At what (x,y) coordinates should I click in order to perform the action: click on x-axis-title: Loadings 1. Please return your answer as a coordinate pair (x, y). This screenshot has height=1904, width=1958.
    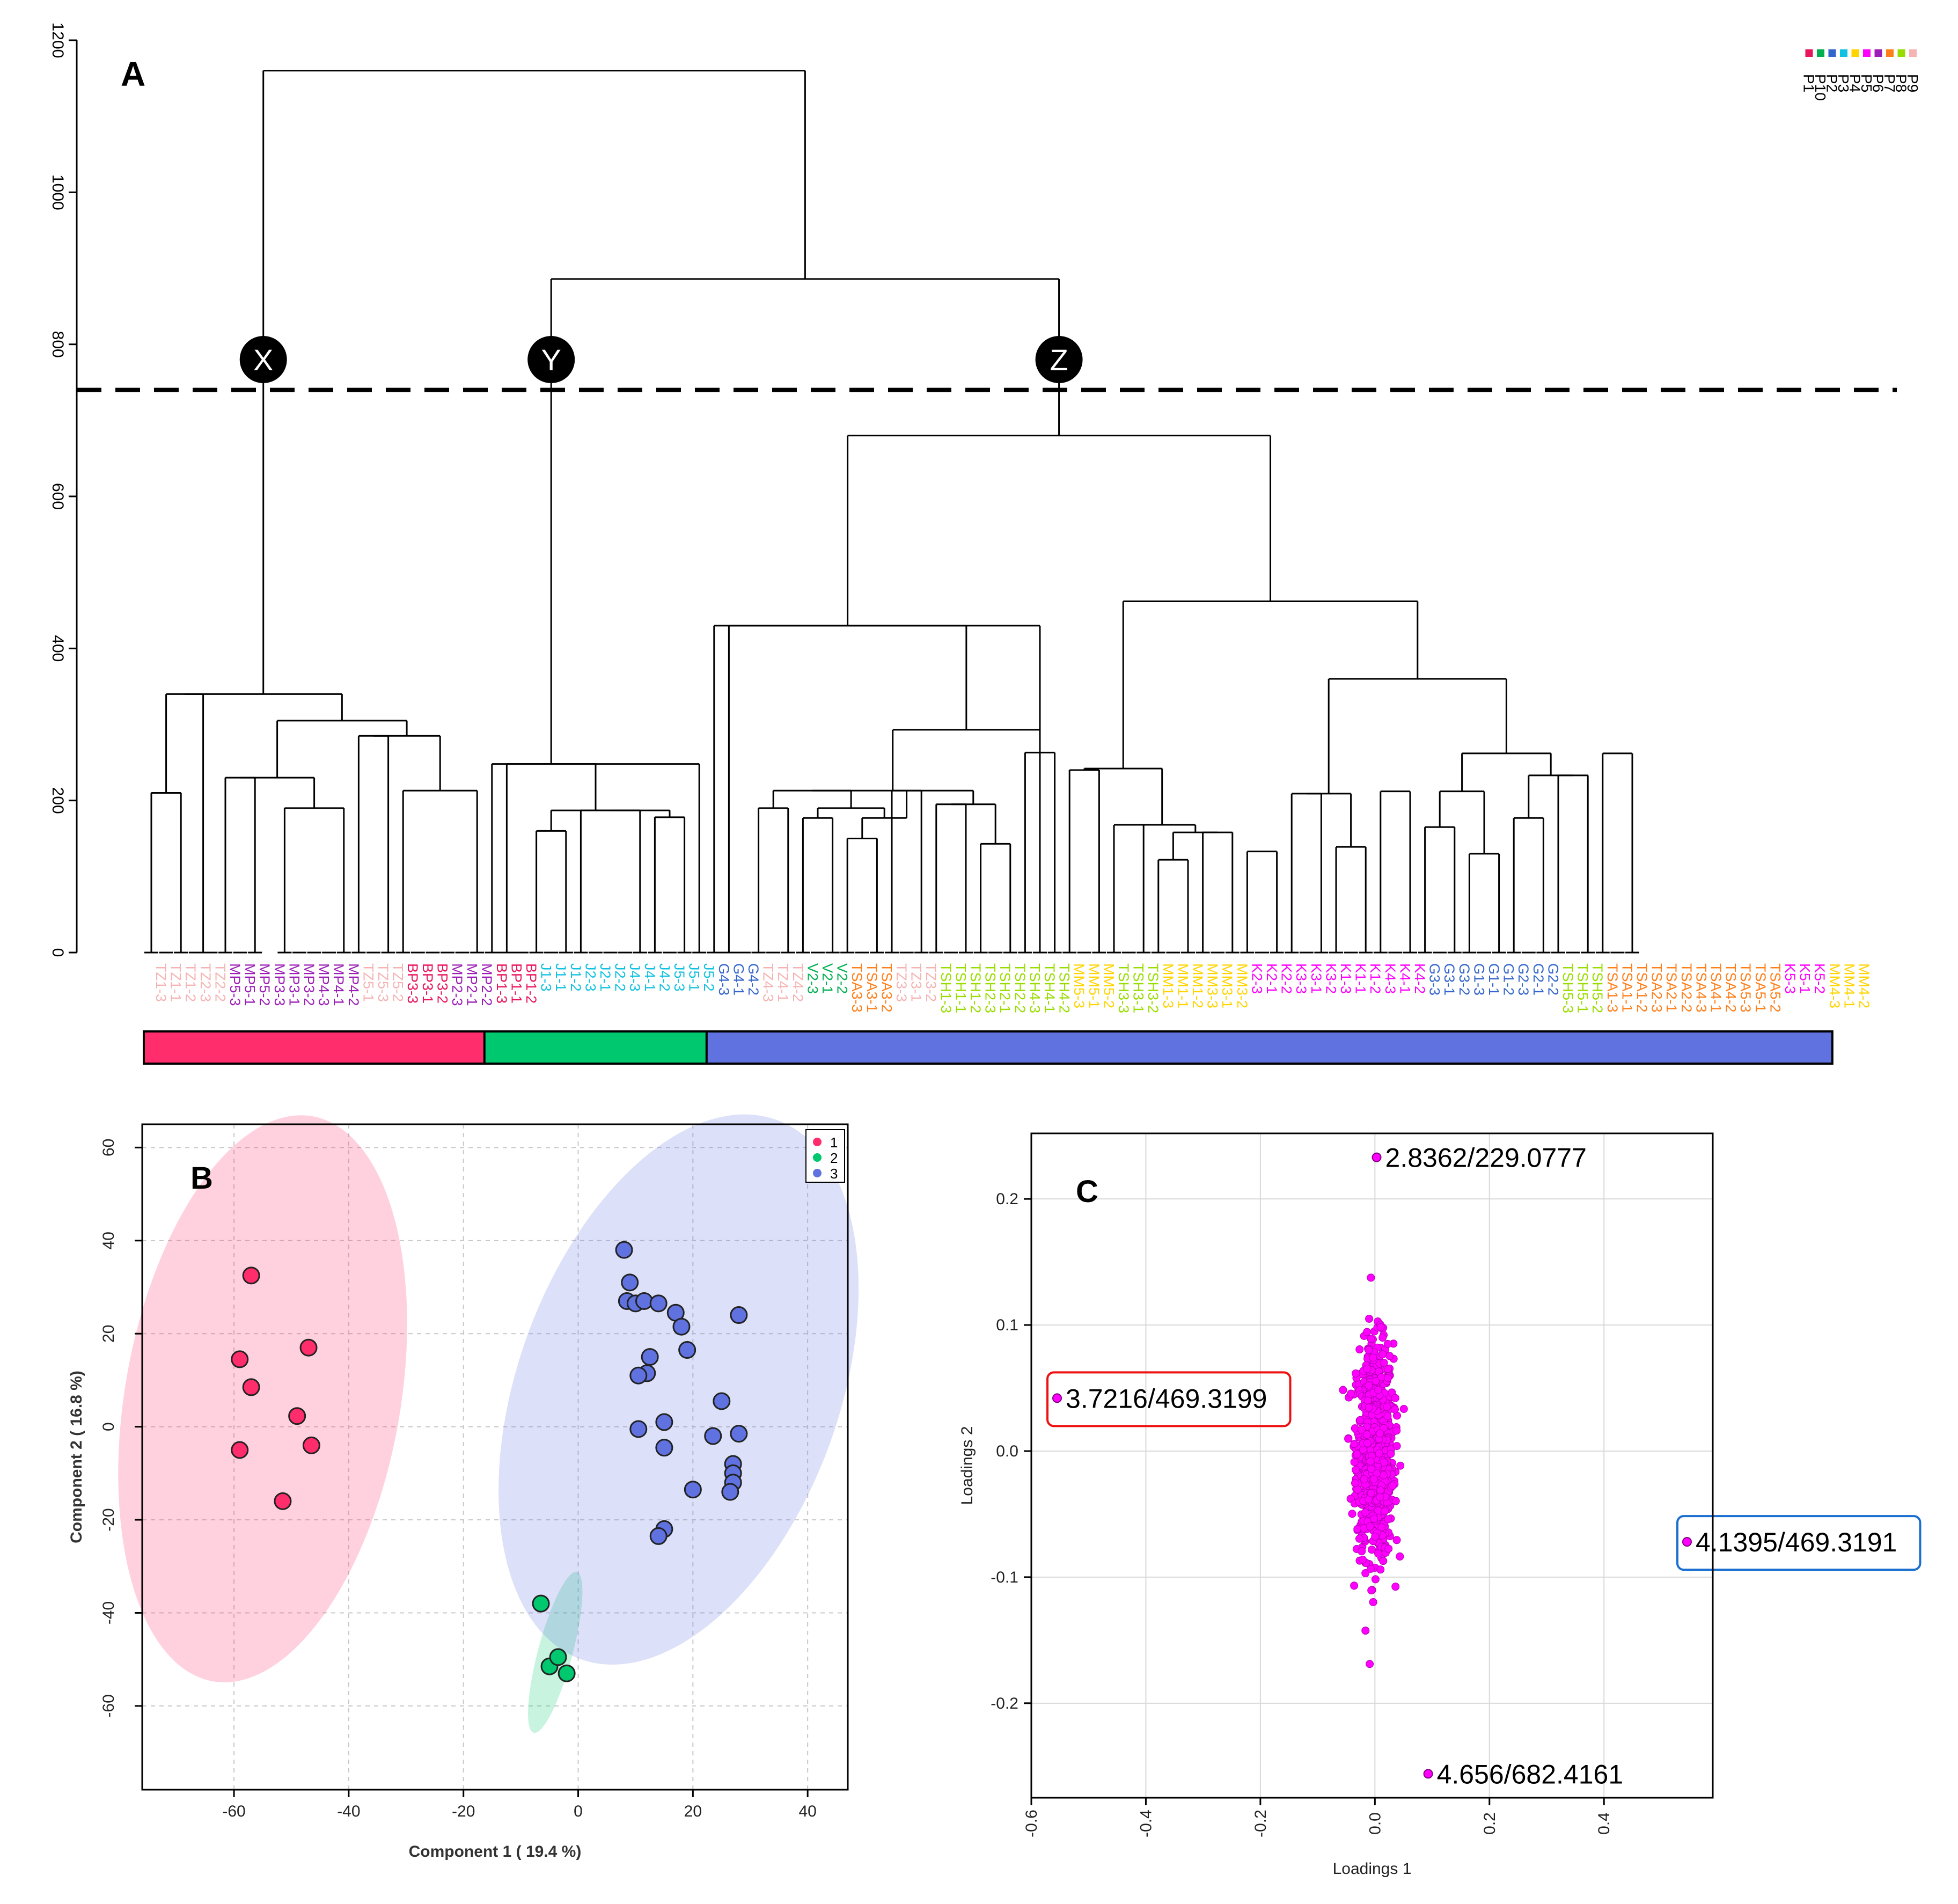
    Looking at the image, I should click on (1372, 1869).